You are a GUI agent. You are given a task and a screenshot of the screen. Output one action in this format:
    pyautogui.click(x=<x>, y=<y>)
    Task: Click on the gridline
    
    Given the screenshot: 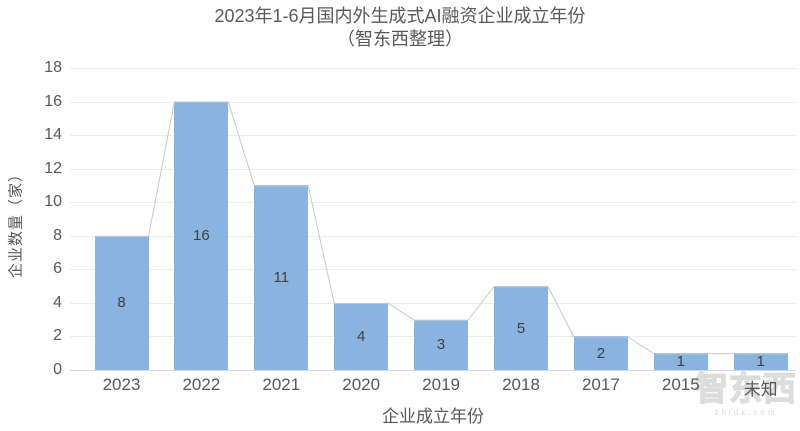 What is the action you would take?
    pyautogui.click(x=433, y=68)
    